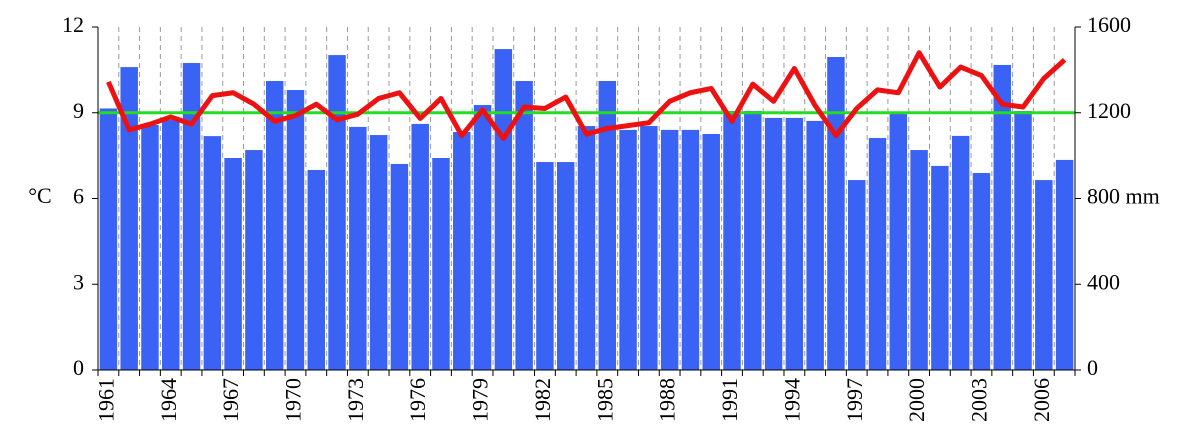 The height and width of the screenshot is (446, 1195). Describe the element at coordinates (1103, 281) in the screenshot. I see `y2-tick-label: 400` at that location.